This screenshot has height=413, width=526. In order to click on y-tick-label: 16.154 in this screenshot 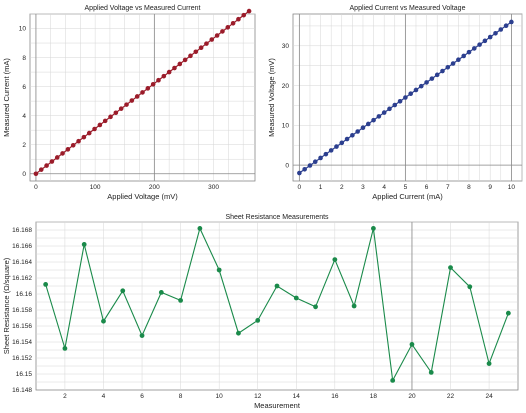, I will do `click(22, 342)`.